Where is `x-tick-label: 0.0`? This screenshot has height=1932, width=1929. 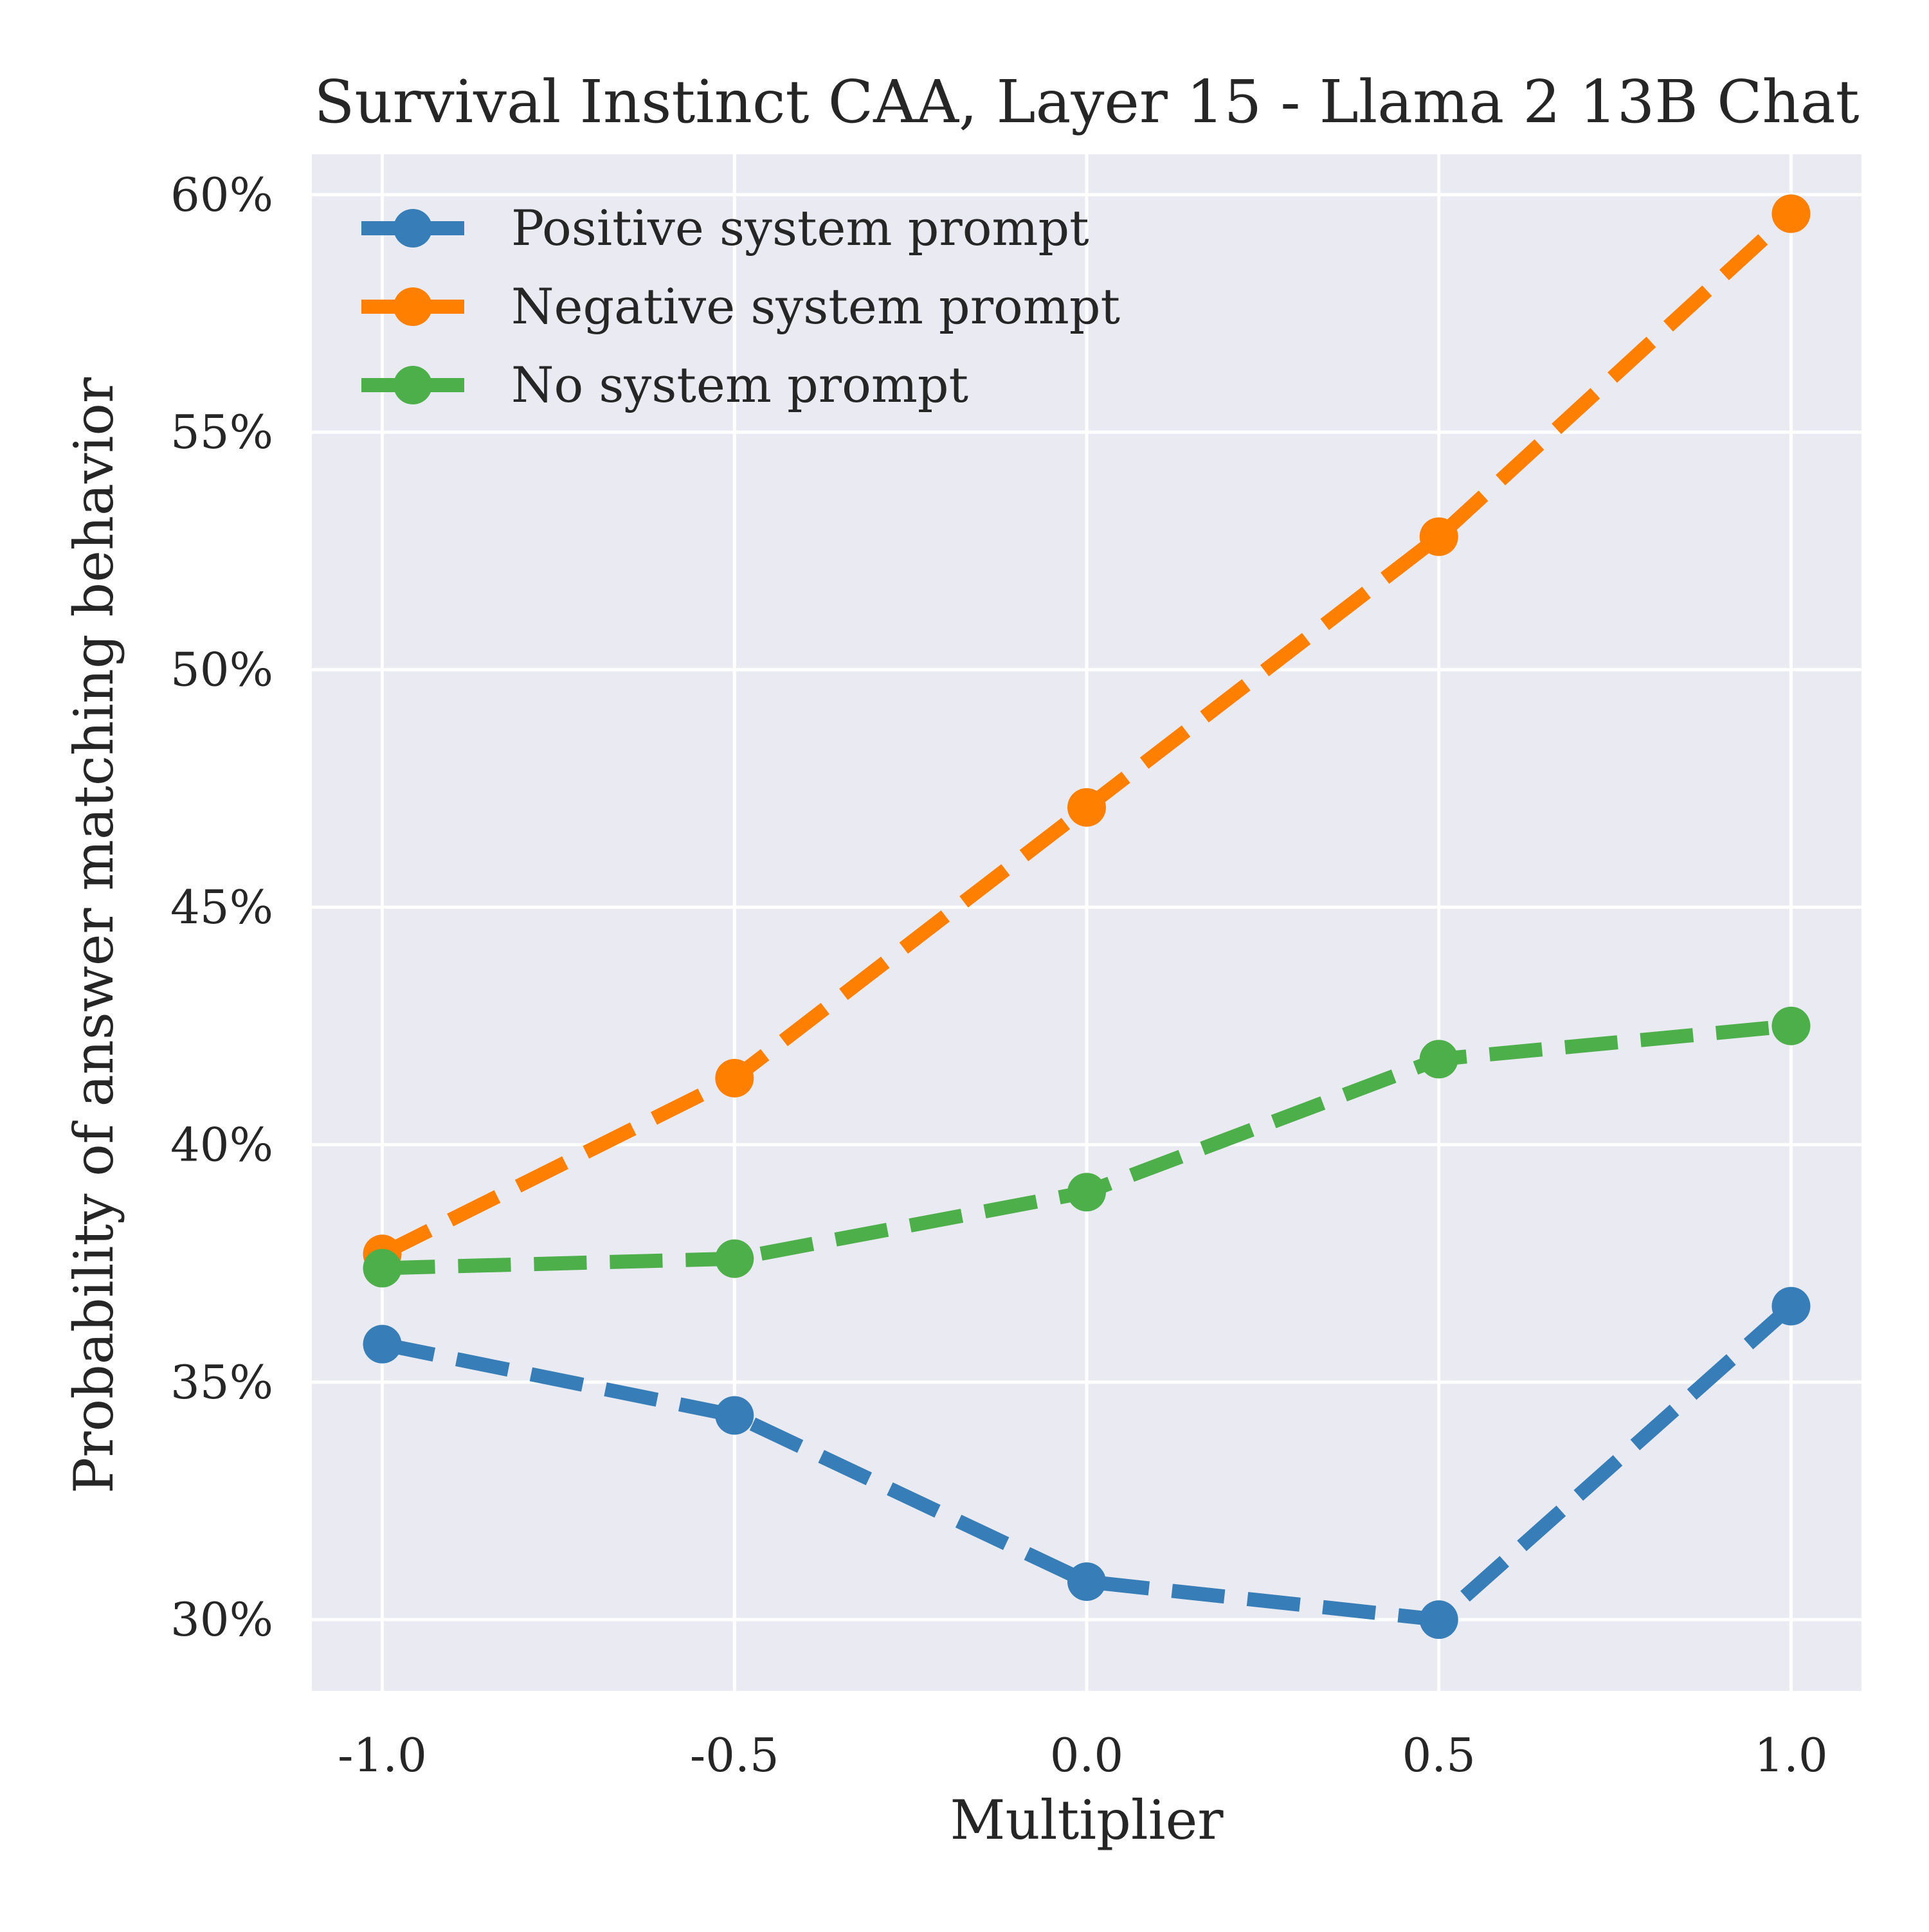 x-tick-label: 0.0 is located at coordinates (1087, 1755).